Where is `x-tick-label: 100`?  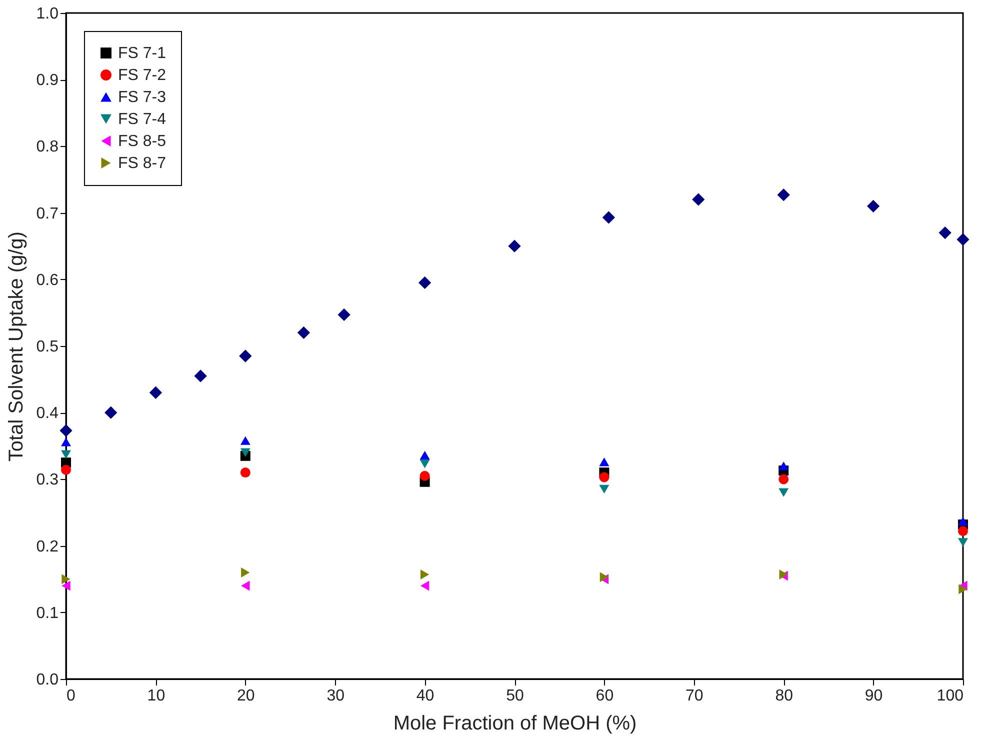
x-tick-label: 100 is located at coordinates (950, 696).